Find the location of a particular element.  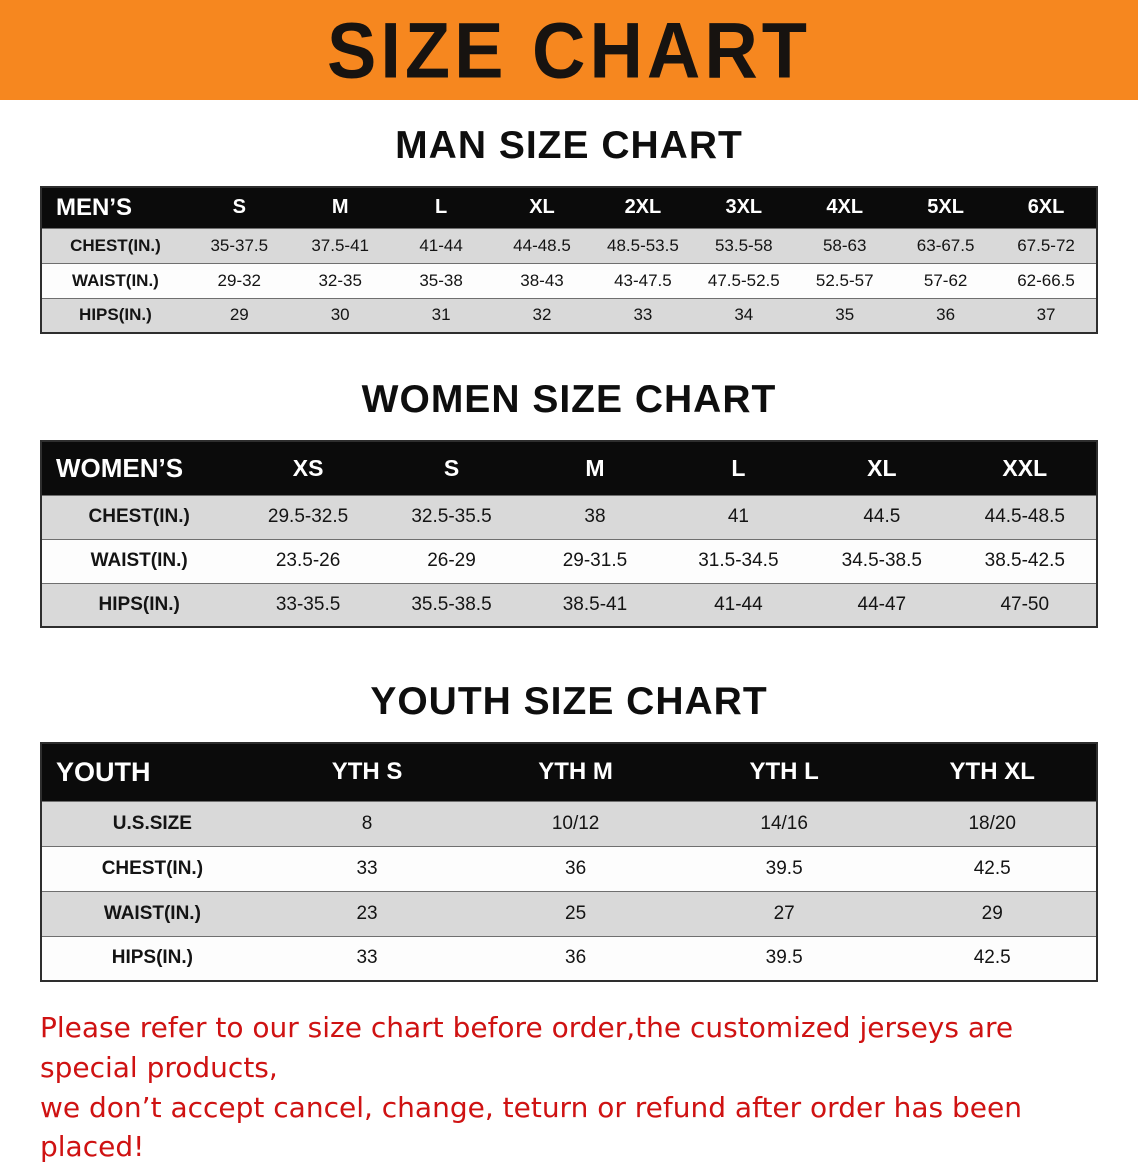

size-header-cell: 5XL is located at coordinates (946, 207).